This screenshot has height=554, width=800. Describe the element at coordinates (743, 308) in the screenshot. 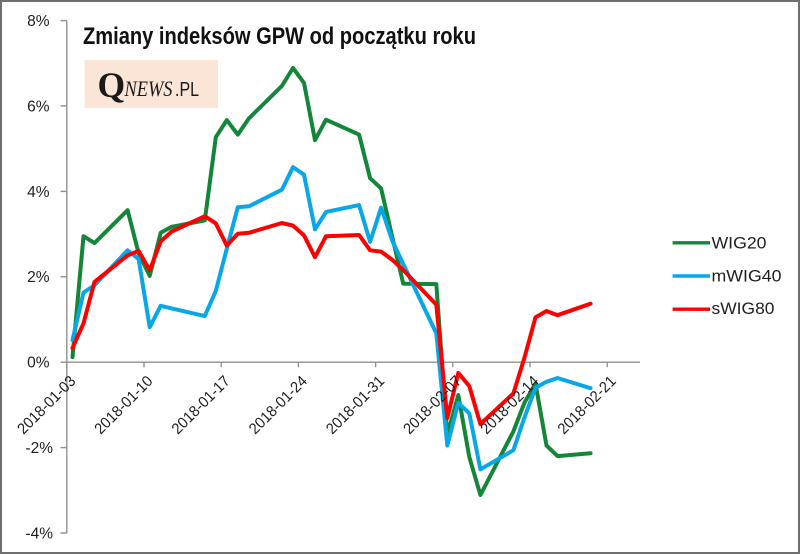

I see `svg-text: sWIG80` at that location.